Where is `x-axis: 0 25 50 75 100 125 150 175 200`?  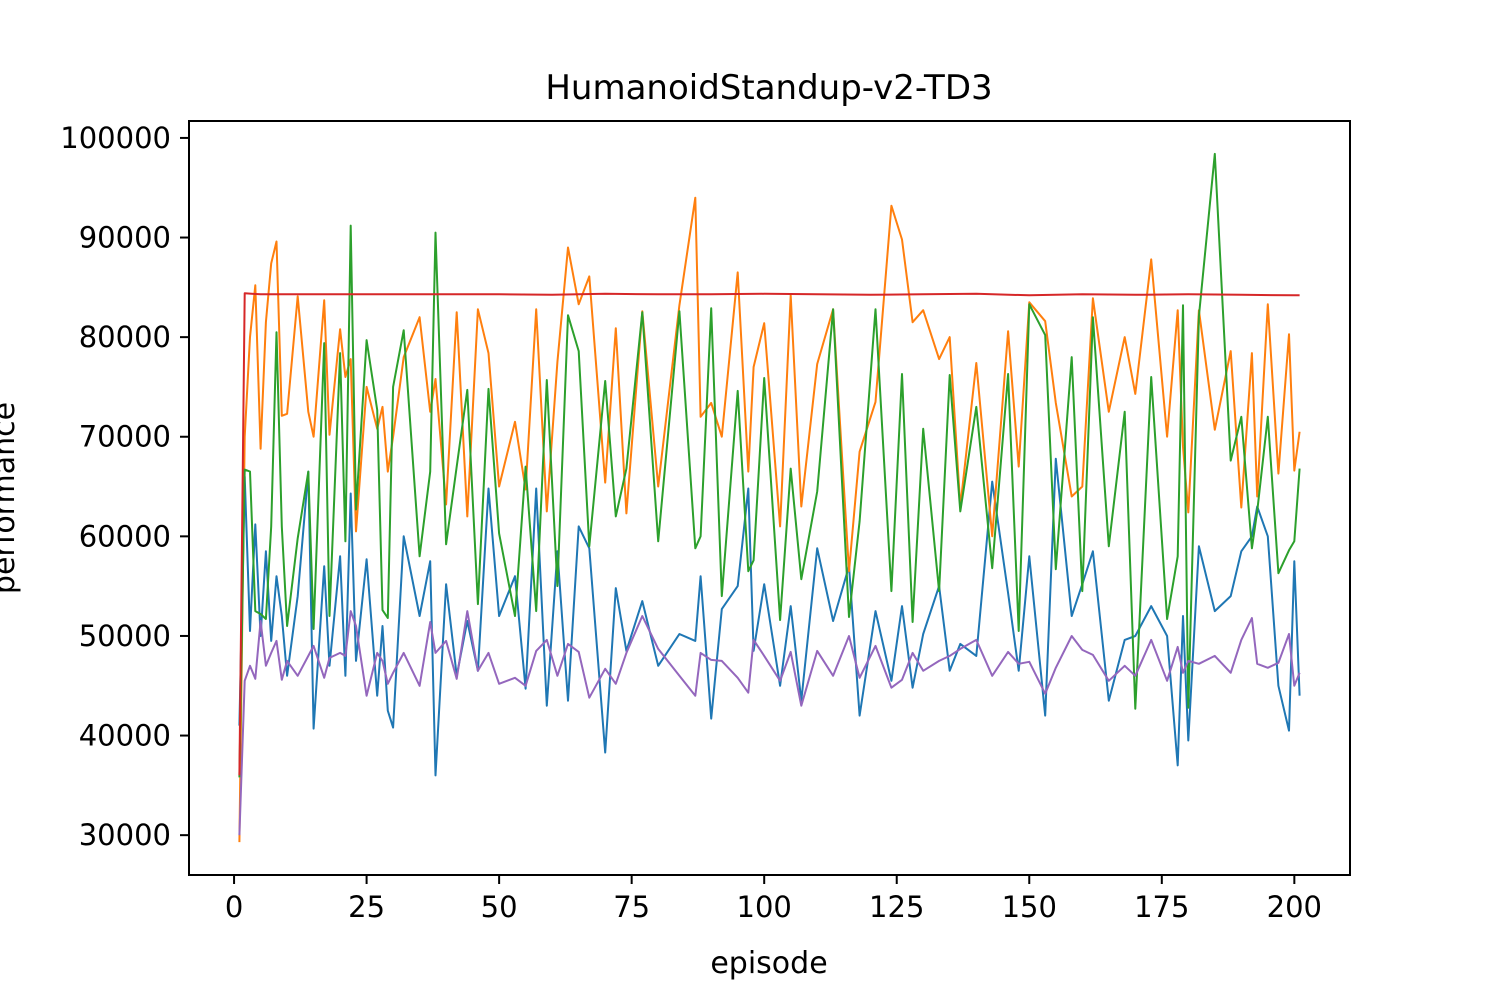 x-axis: 0 25 50 75 100 125 150 175 200 is located at coordinates (773, 899).